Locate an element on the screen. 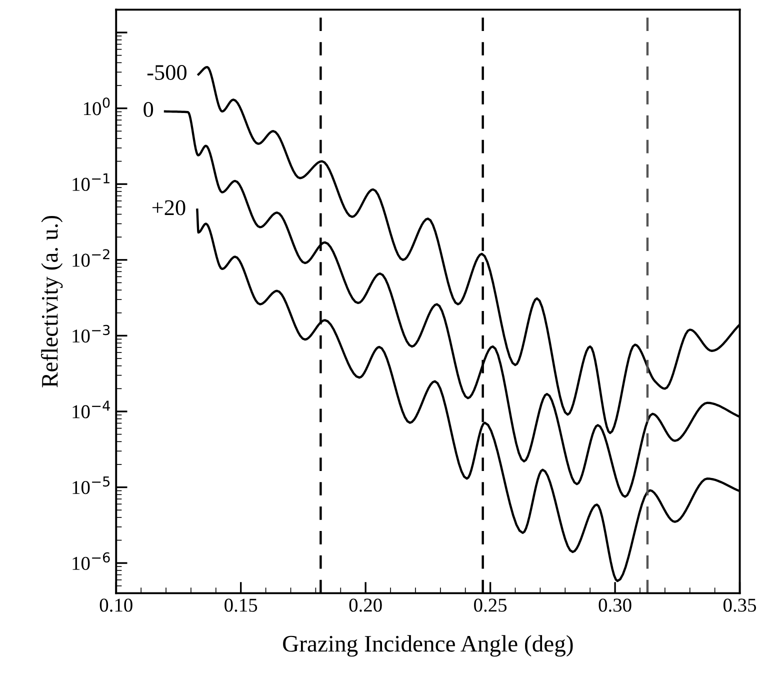 This screenshot has width=769, height=693. y-tick-label: 10$^{−3}$ is located at coordinates (91, 333).